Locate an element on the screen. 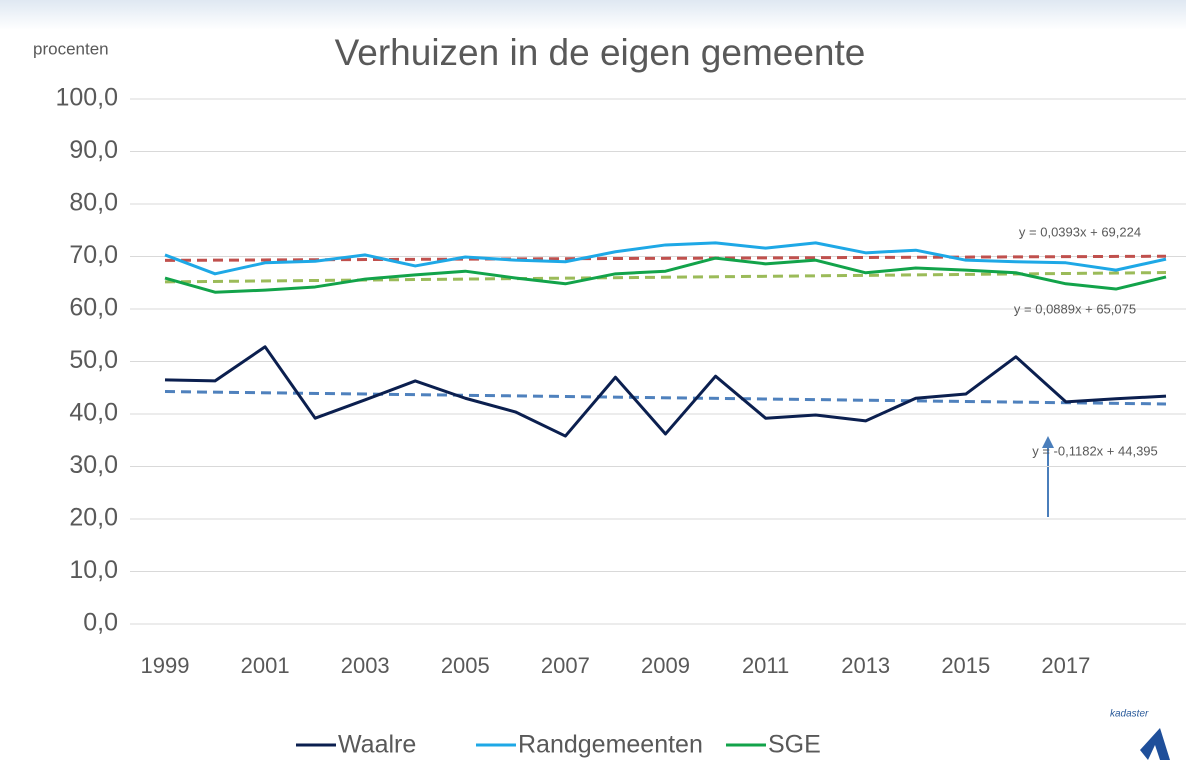 The image size is (1186, 783). x-tick-label: 2007 is located at coordinates (565, 665).